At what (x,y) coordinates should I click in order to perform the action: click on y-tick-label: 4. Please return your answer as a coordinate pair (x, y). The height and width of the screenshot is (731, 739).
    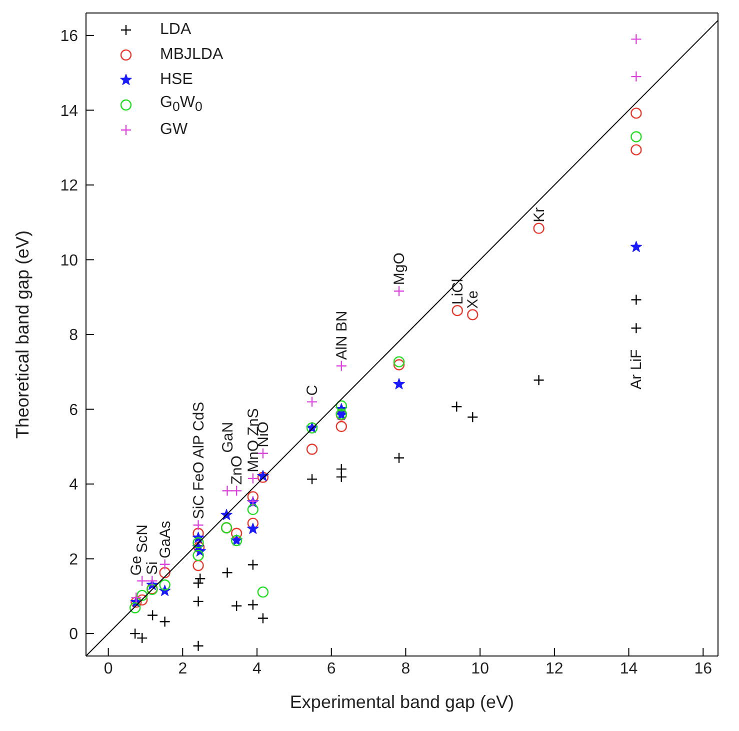
    Looking at the image, I should click on (73, 485).